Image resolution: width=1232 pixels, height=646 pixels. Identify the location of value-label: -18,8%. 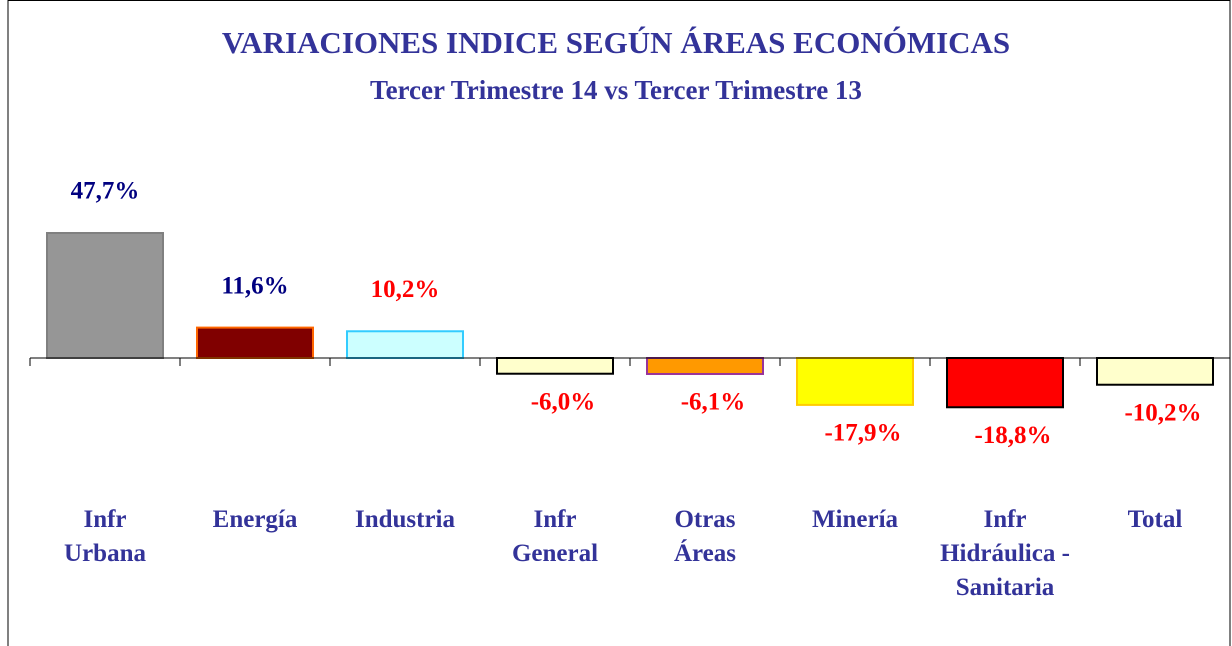
(1012, 435).